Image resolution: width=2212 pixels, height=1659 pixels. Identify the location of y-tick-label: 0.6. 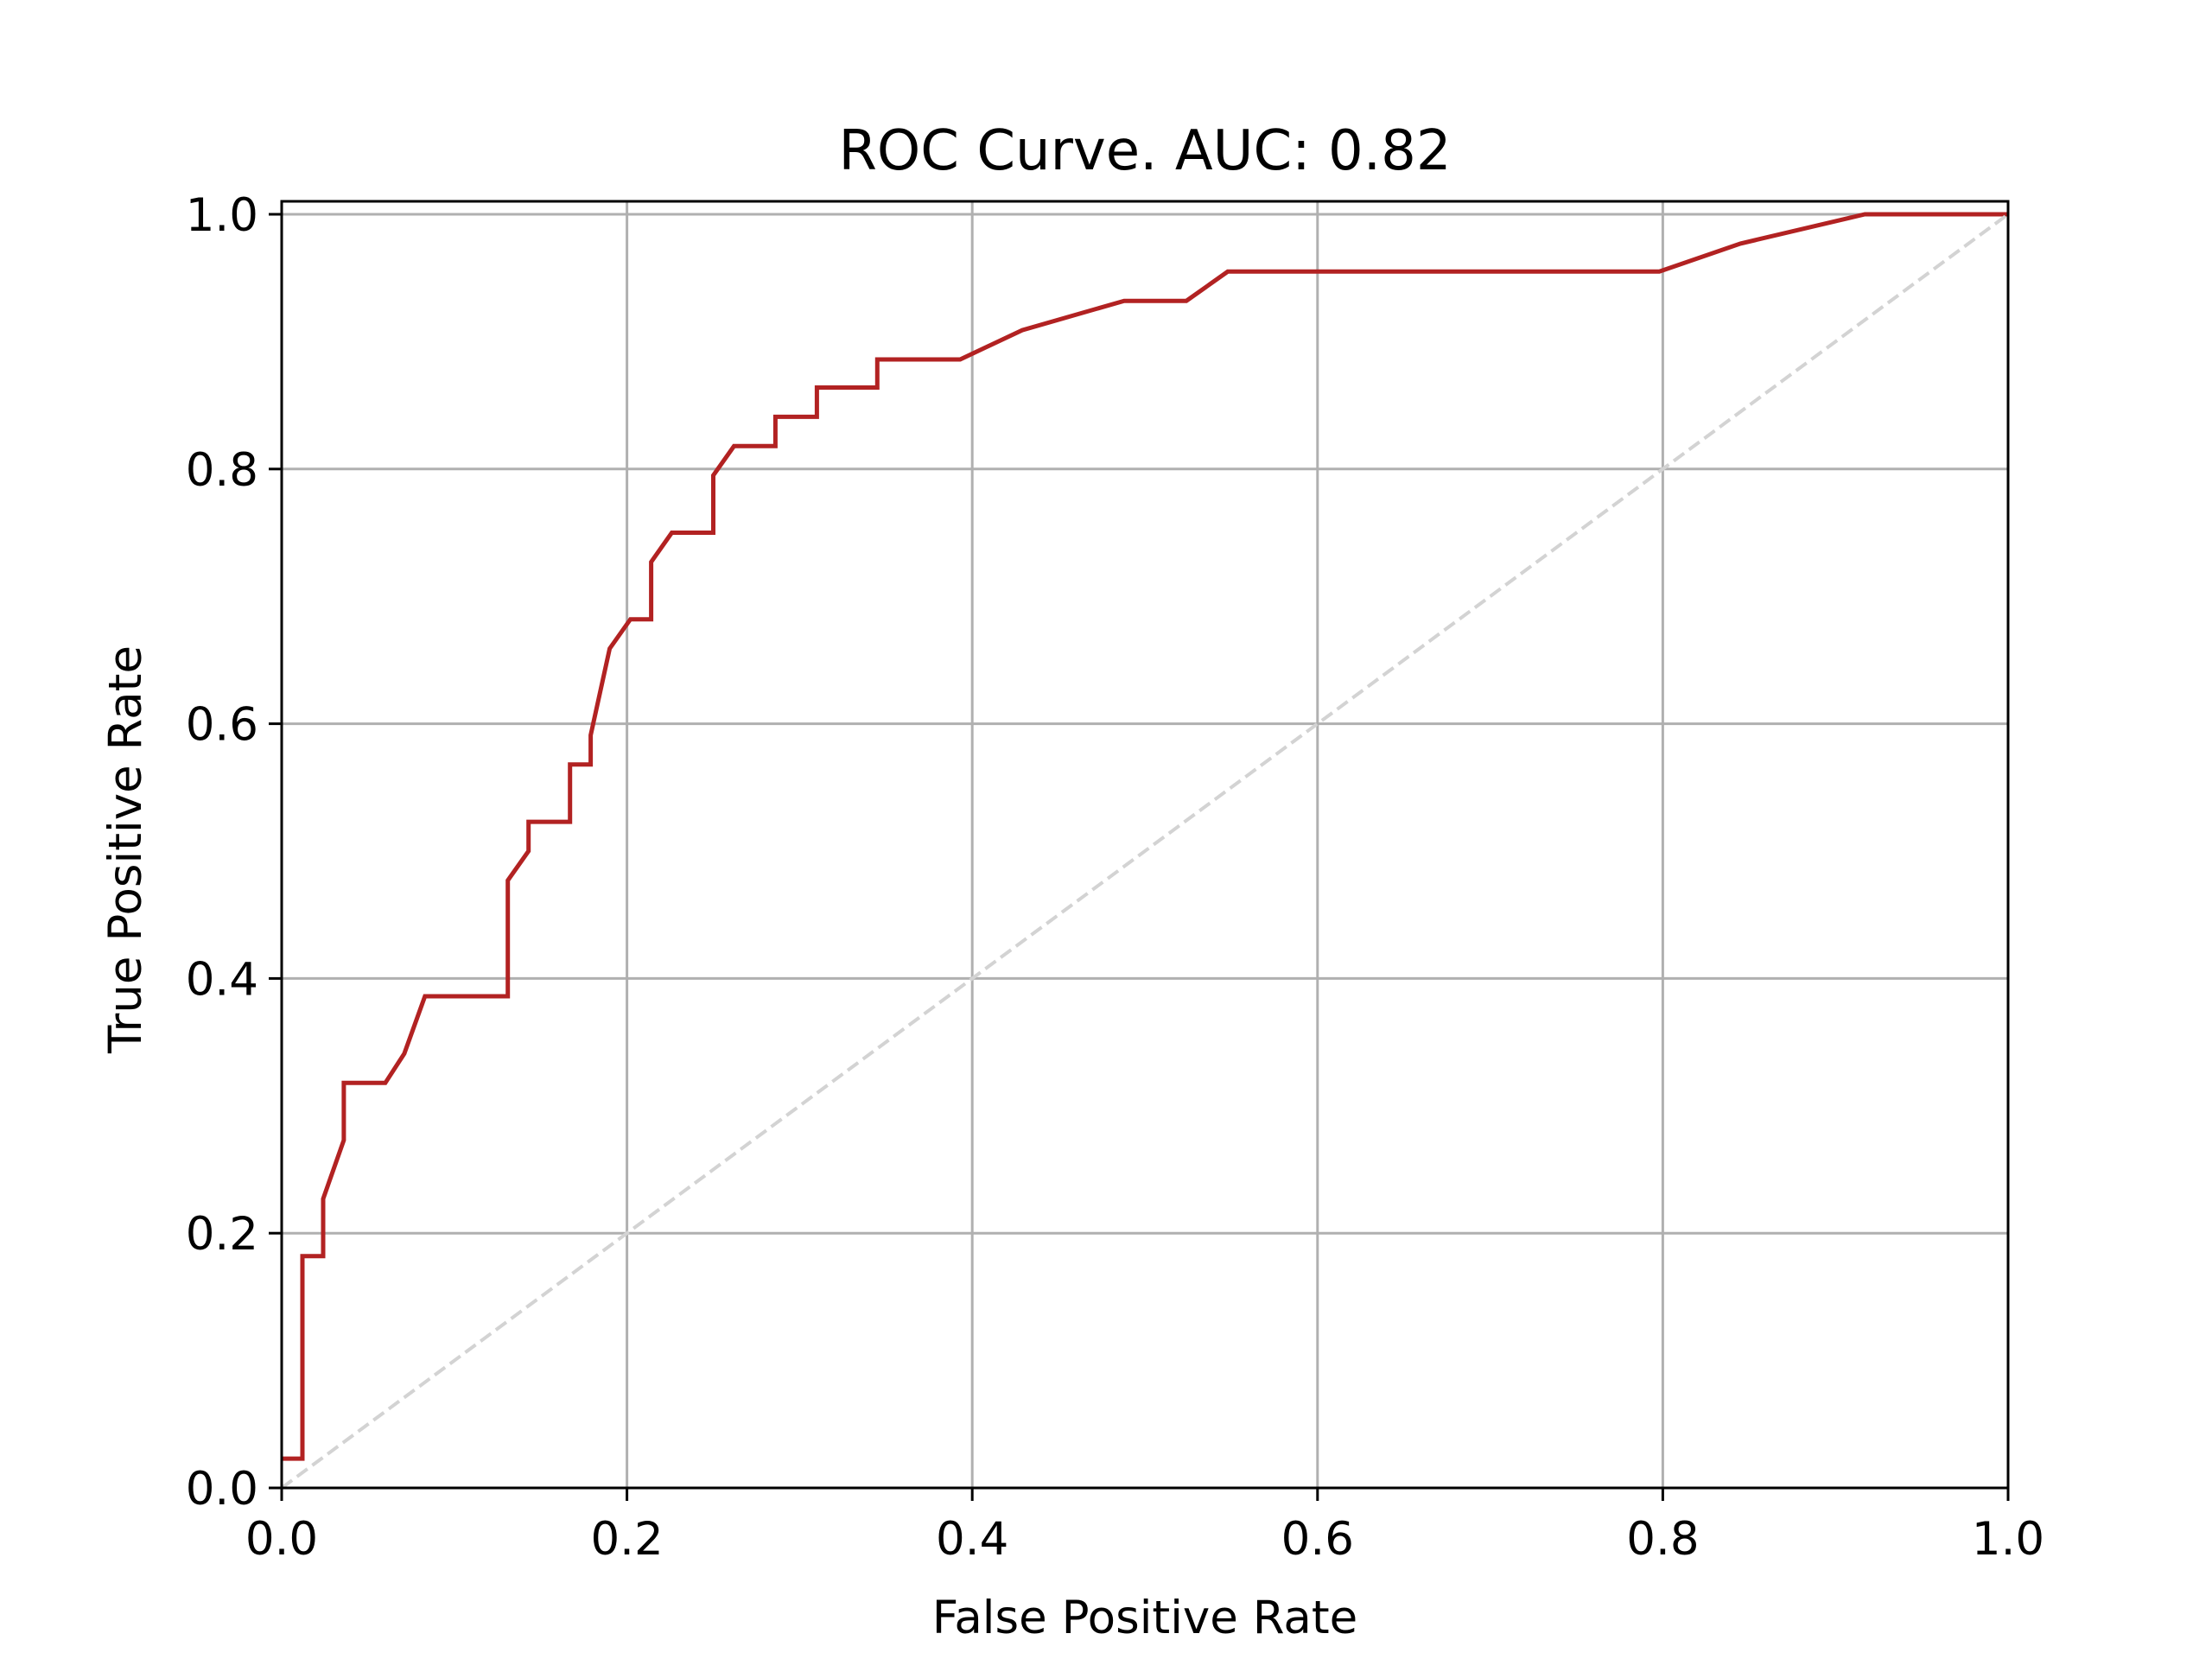
(222, 725).